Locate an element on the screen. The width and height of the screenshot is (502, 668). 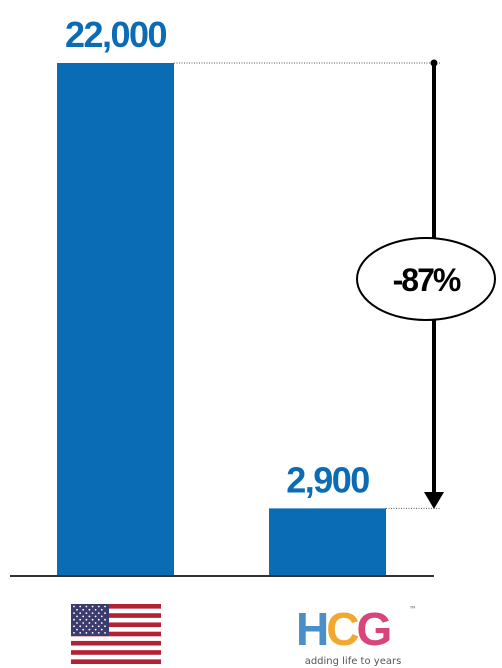
change-badge: -87% is located at coordinates (426, 279).